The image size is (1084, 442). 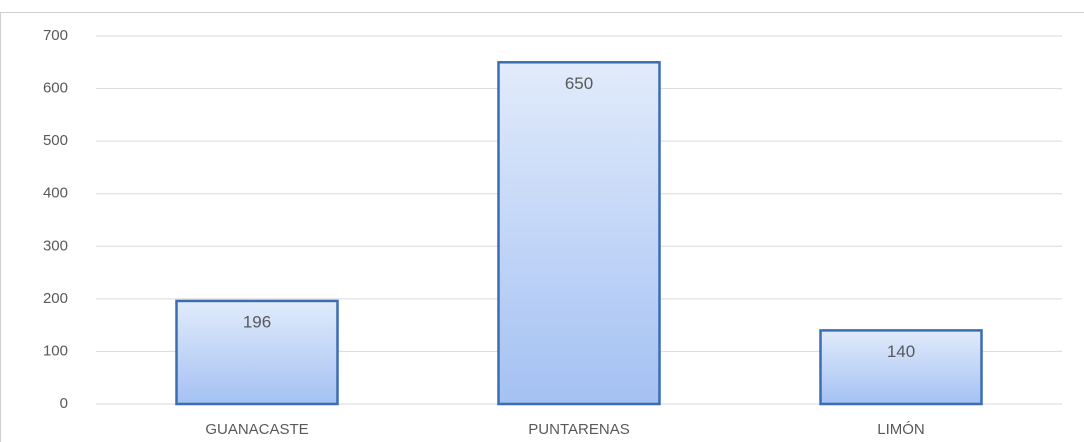 I want to click on x-tick-label: PUNTARENAS, so click(x=578, y=429).